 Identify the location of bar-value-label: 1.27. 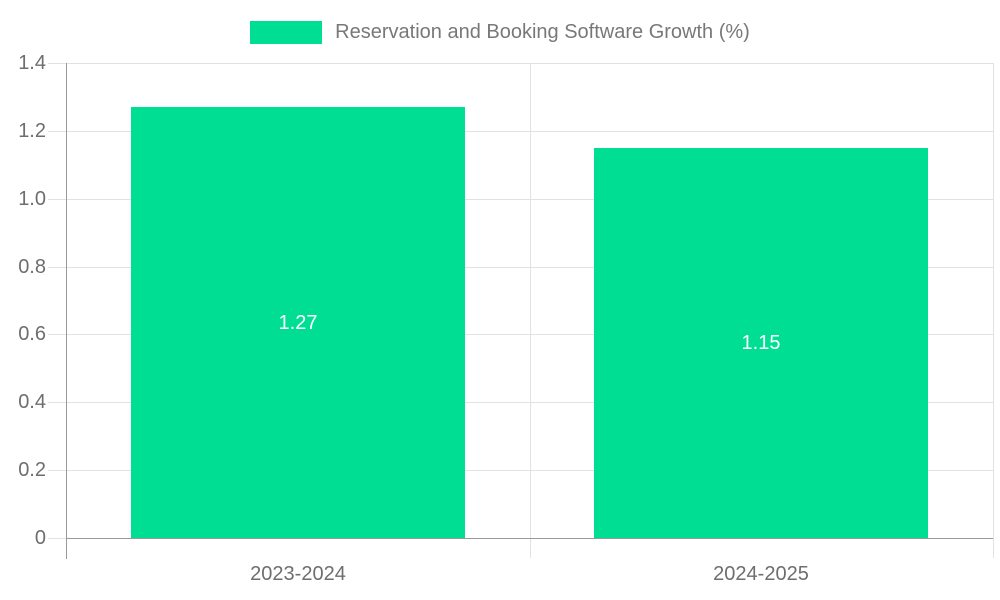
(298, 323).